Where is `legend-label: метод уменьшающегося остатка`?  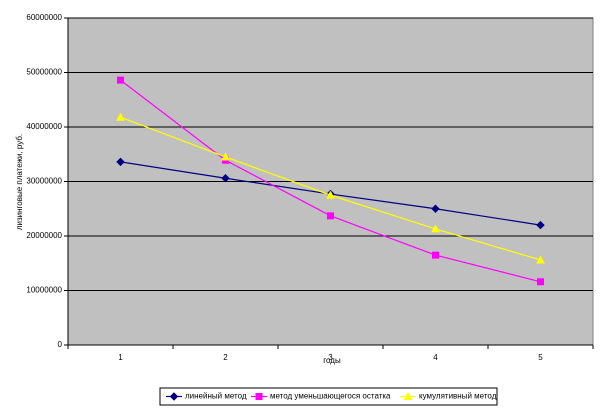 legend-label: метод уменьшающегося остатка is located at coordinates (330, 396).